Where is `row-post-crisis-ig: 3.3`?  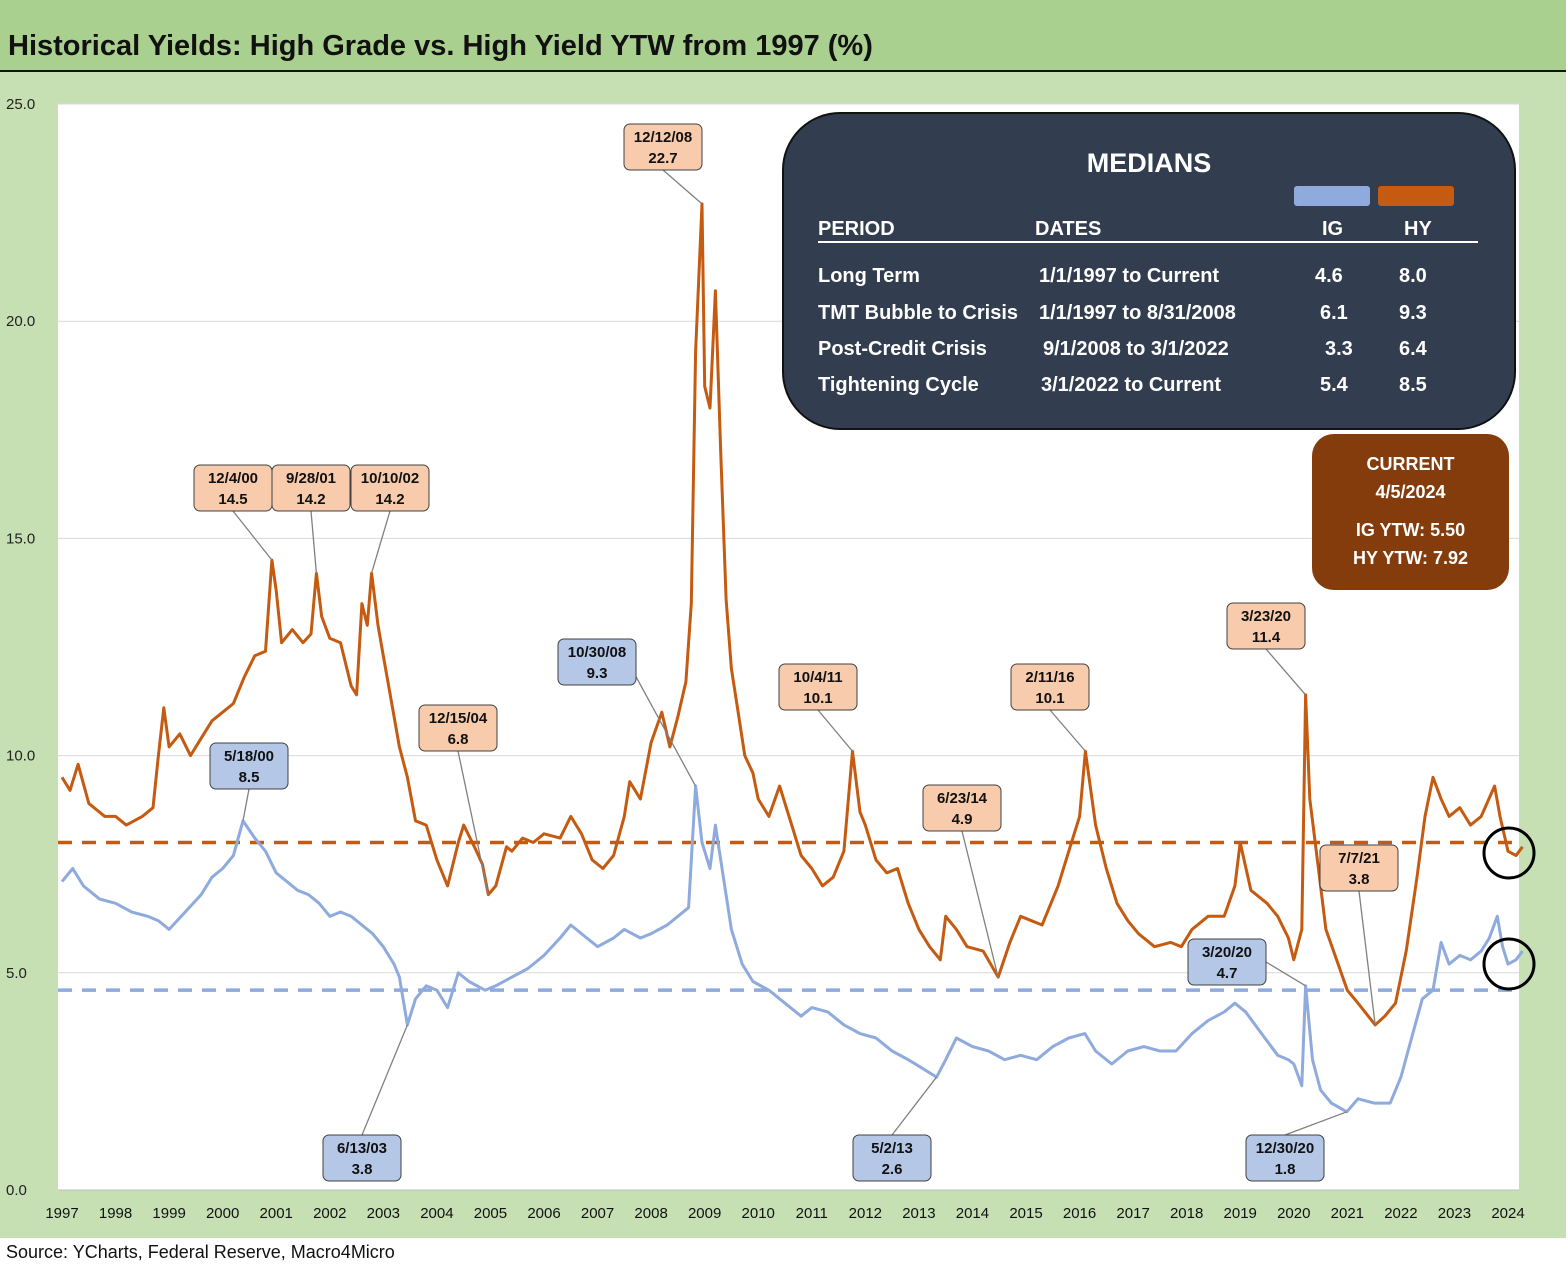
row-post-crisis-ig: 3.3 is located at coordinates (1339, 349).